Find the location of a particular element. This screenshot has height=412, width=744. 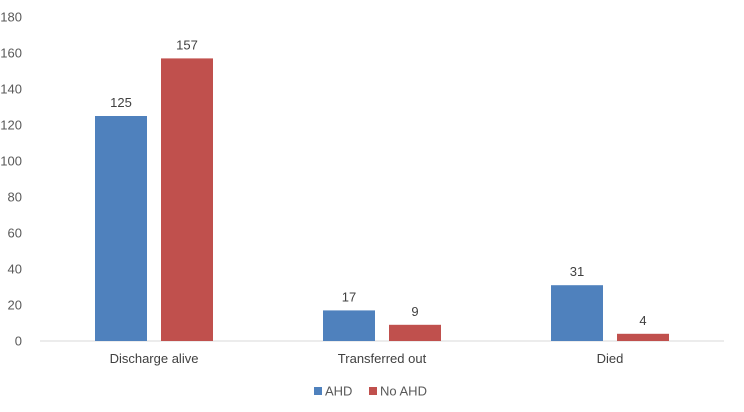

legend-label-ahd: AHD is located at coordinates (338, 391).